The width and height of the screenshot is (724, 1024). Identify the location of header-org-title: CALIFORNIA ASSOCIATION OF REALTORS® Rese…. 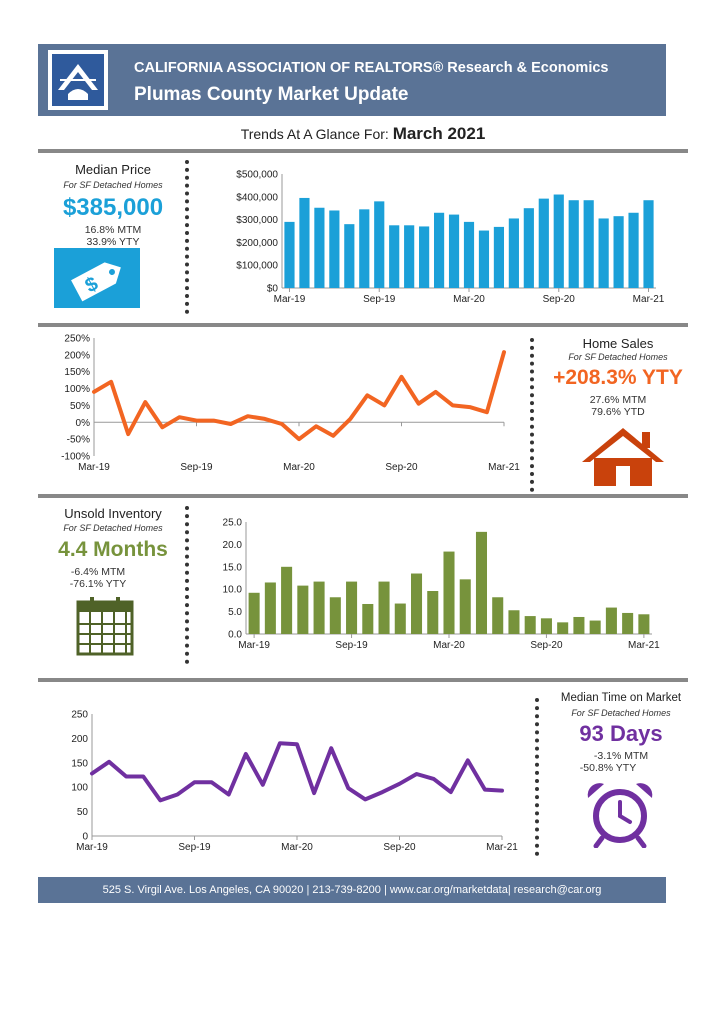
(371, 68).